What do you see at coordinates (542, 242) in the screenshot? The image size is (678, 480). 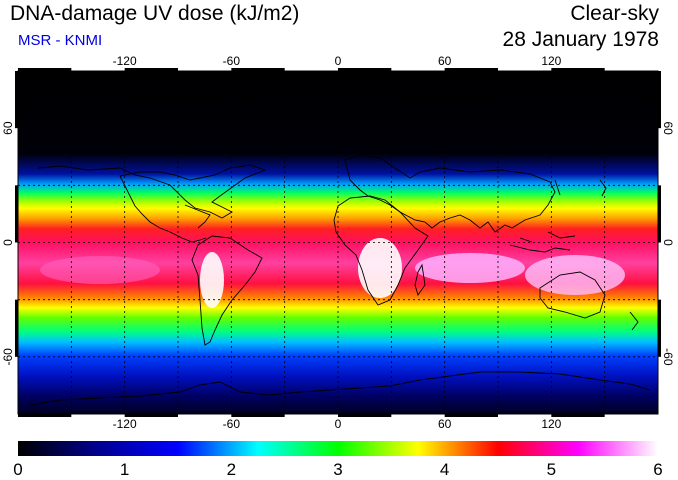 I see `maritime-continent-coast` at bounding box center [542, 242].